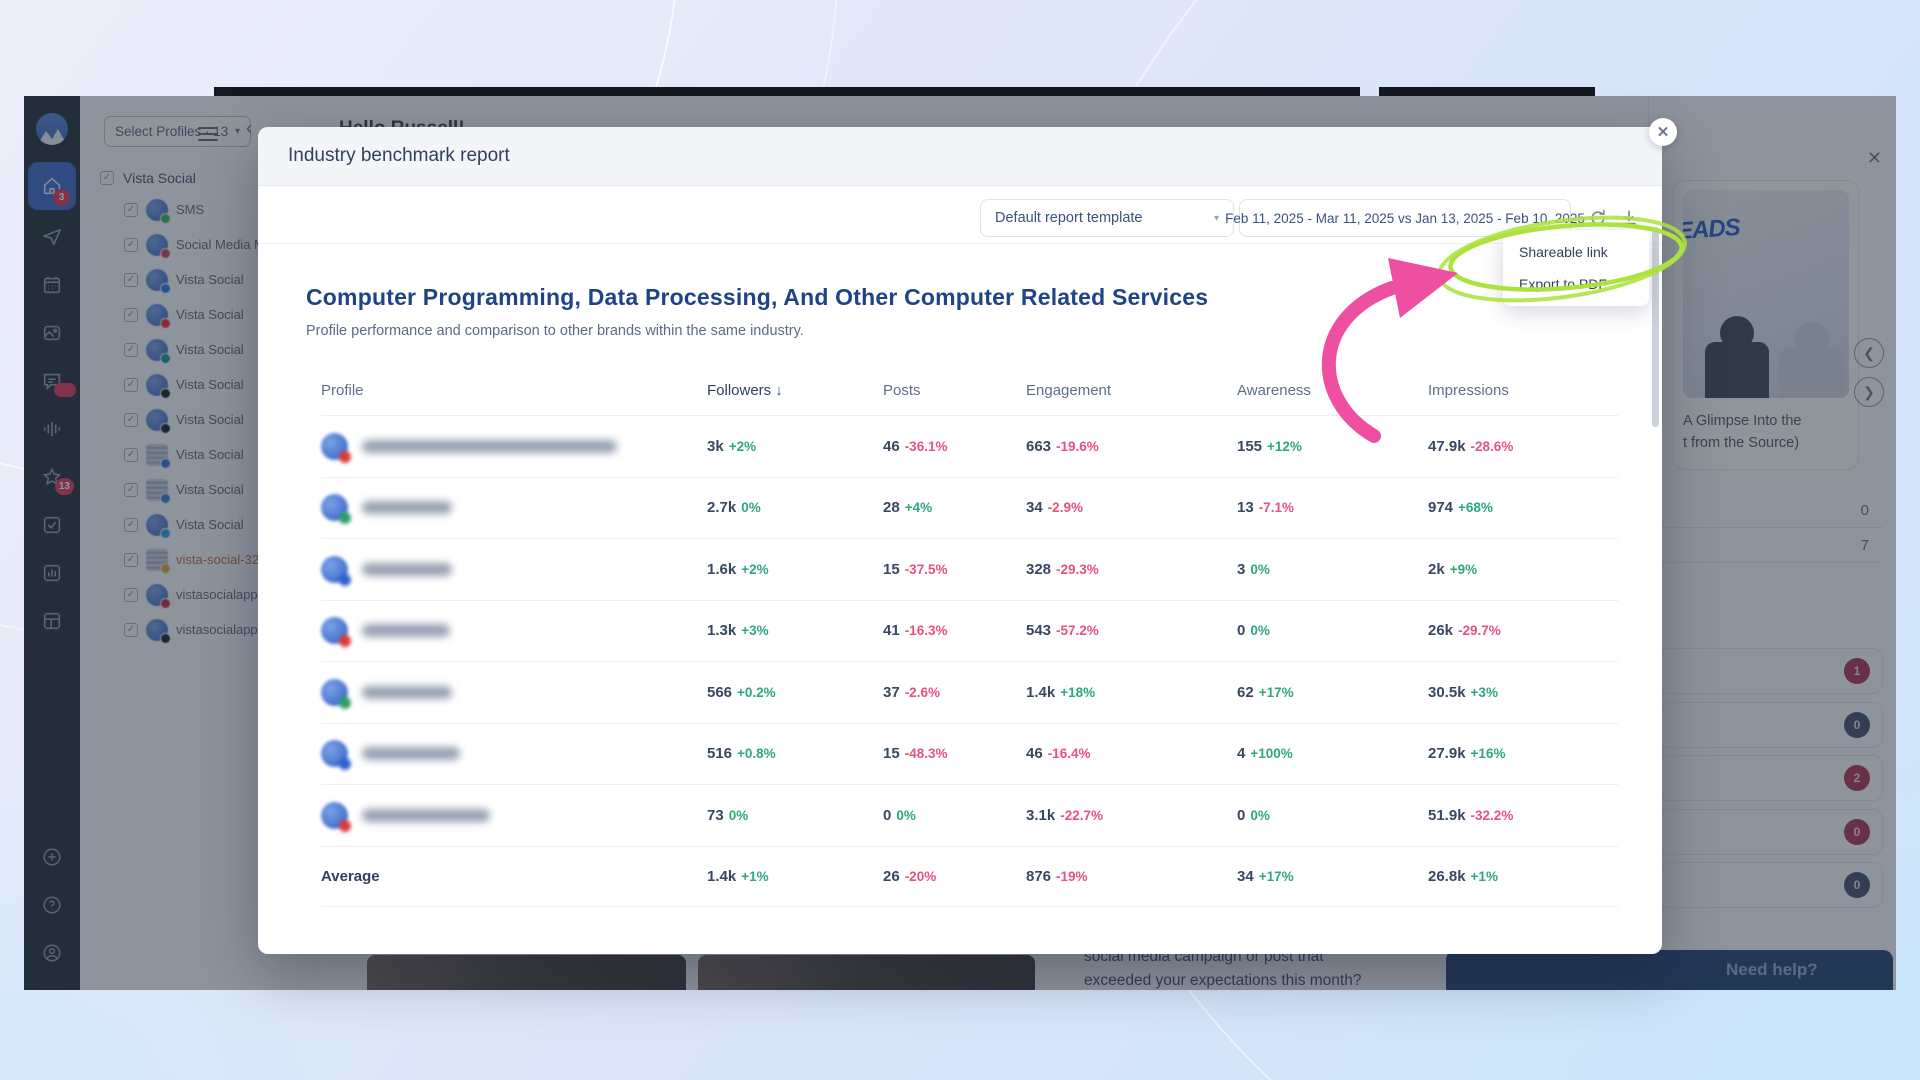  I want to click on metric-engagement: 1.4k +18%, so click(1061, 692).